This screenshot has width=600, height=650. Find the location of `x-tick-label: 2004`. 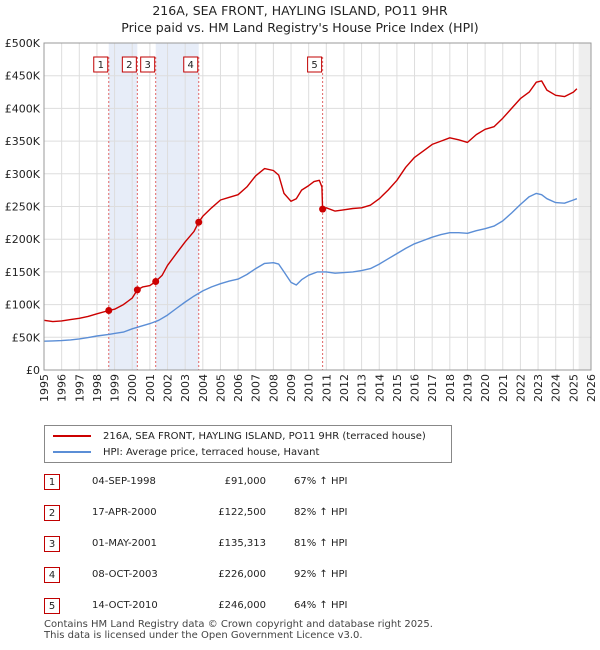

x-tick-label: 2004 is located at coordinates (203, 388).